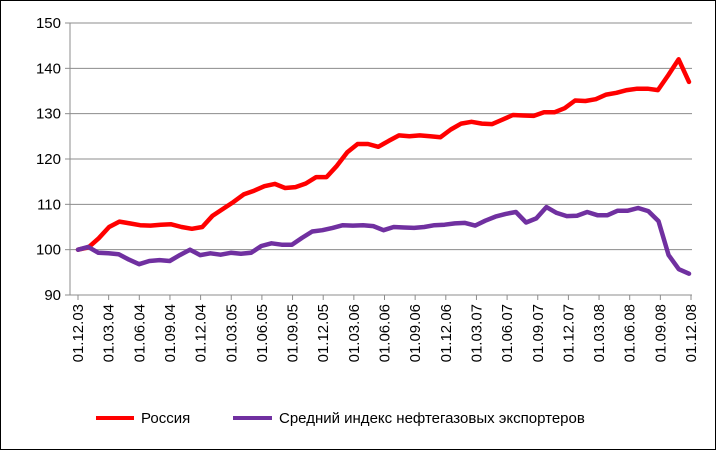  Describe the element at coordinates (323, 333) in the screenshot. I see `x-tick-label: 01.12.05` at that location.